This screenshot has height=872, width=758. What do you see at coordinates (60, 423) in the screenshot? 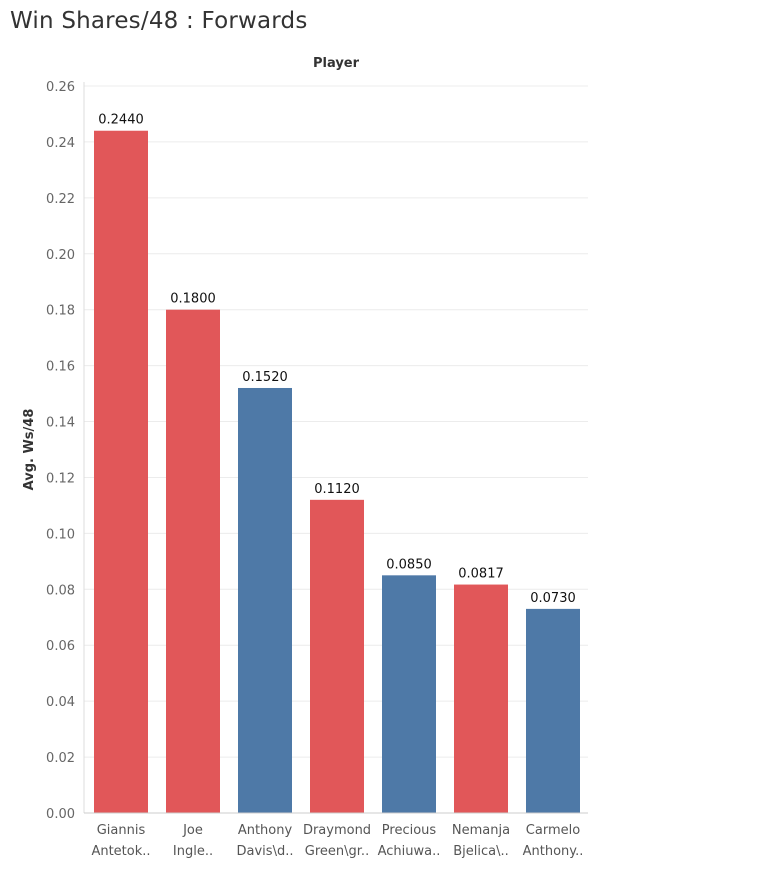
I see `y-tick-label: 0.14` at bounding box center [60, 423].